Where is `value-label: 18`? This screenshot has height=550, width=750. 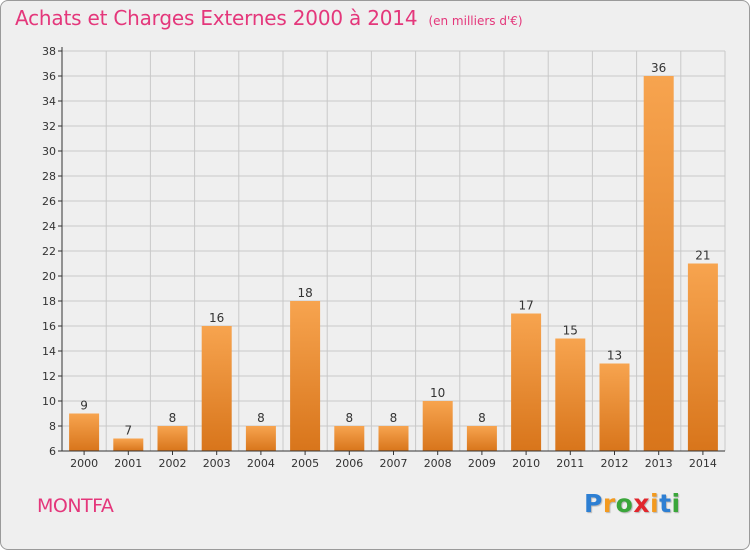
value-label: 18 is located at coordinates (304, 293).